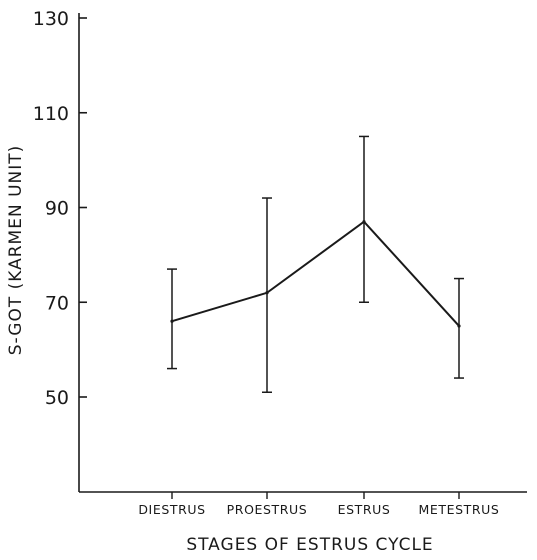 The height and width of the screenshot is (560, 537). What do you see at coordinates (318, 504) in the screenshot?
I see `x-axis-categories: DIESTRUS PROESTRUS ESTRUS METESTRUS` at bounding box center [318, 504].